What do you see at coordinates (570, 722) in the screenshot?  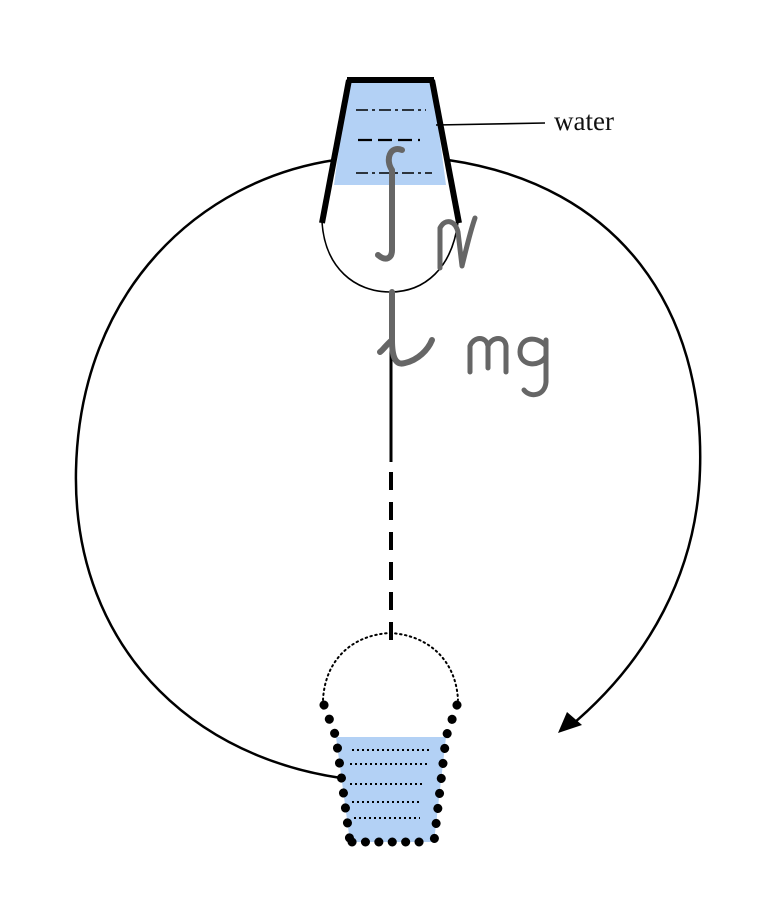 I see `arrowhead-icon` at bounding box center [570, 722].